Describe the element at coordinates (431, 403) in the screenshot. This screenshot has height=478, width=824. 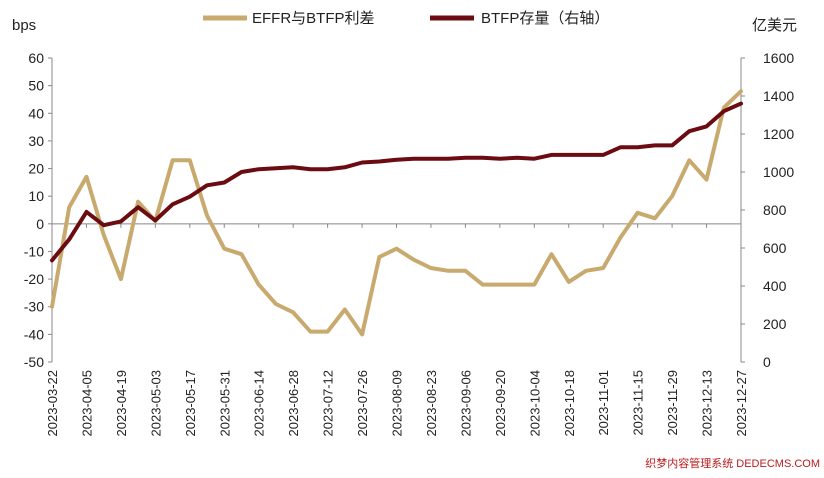
I see `x-tick-label: 2023-08-23` at that location.